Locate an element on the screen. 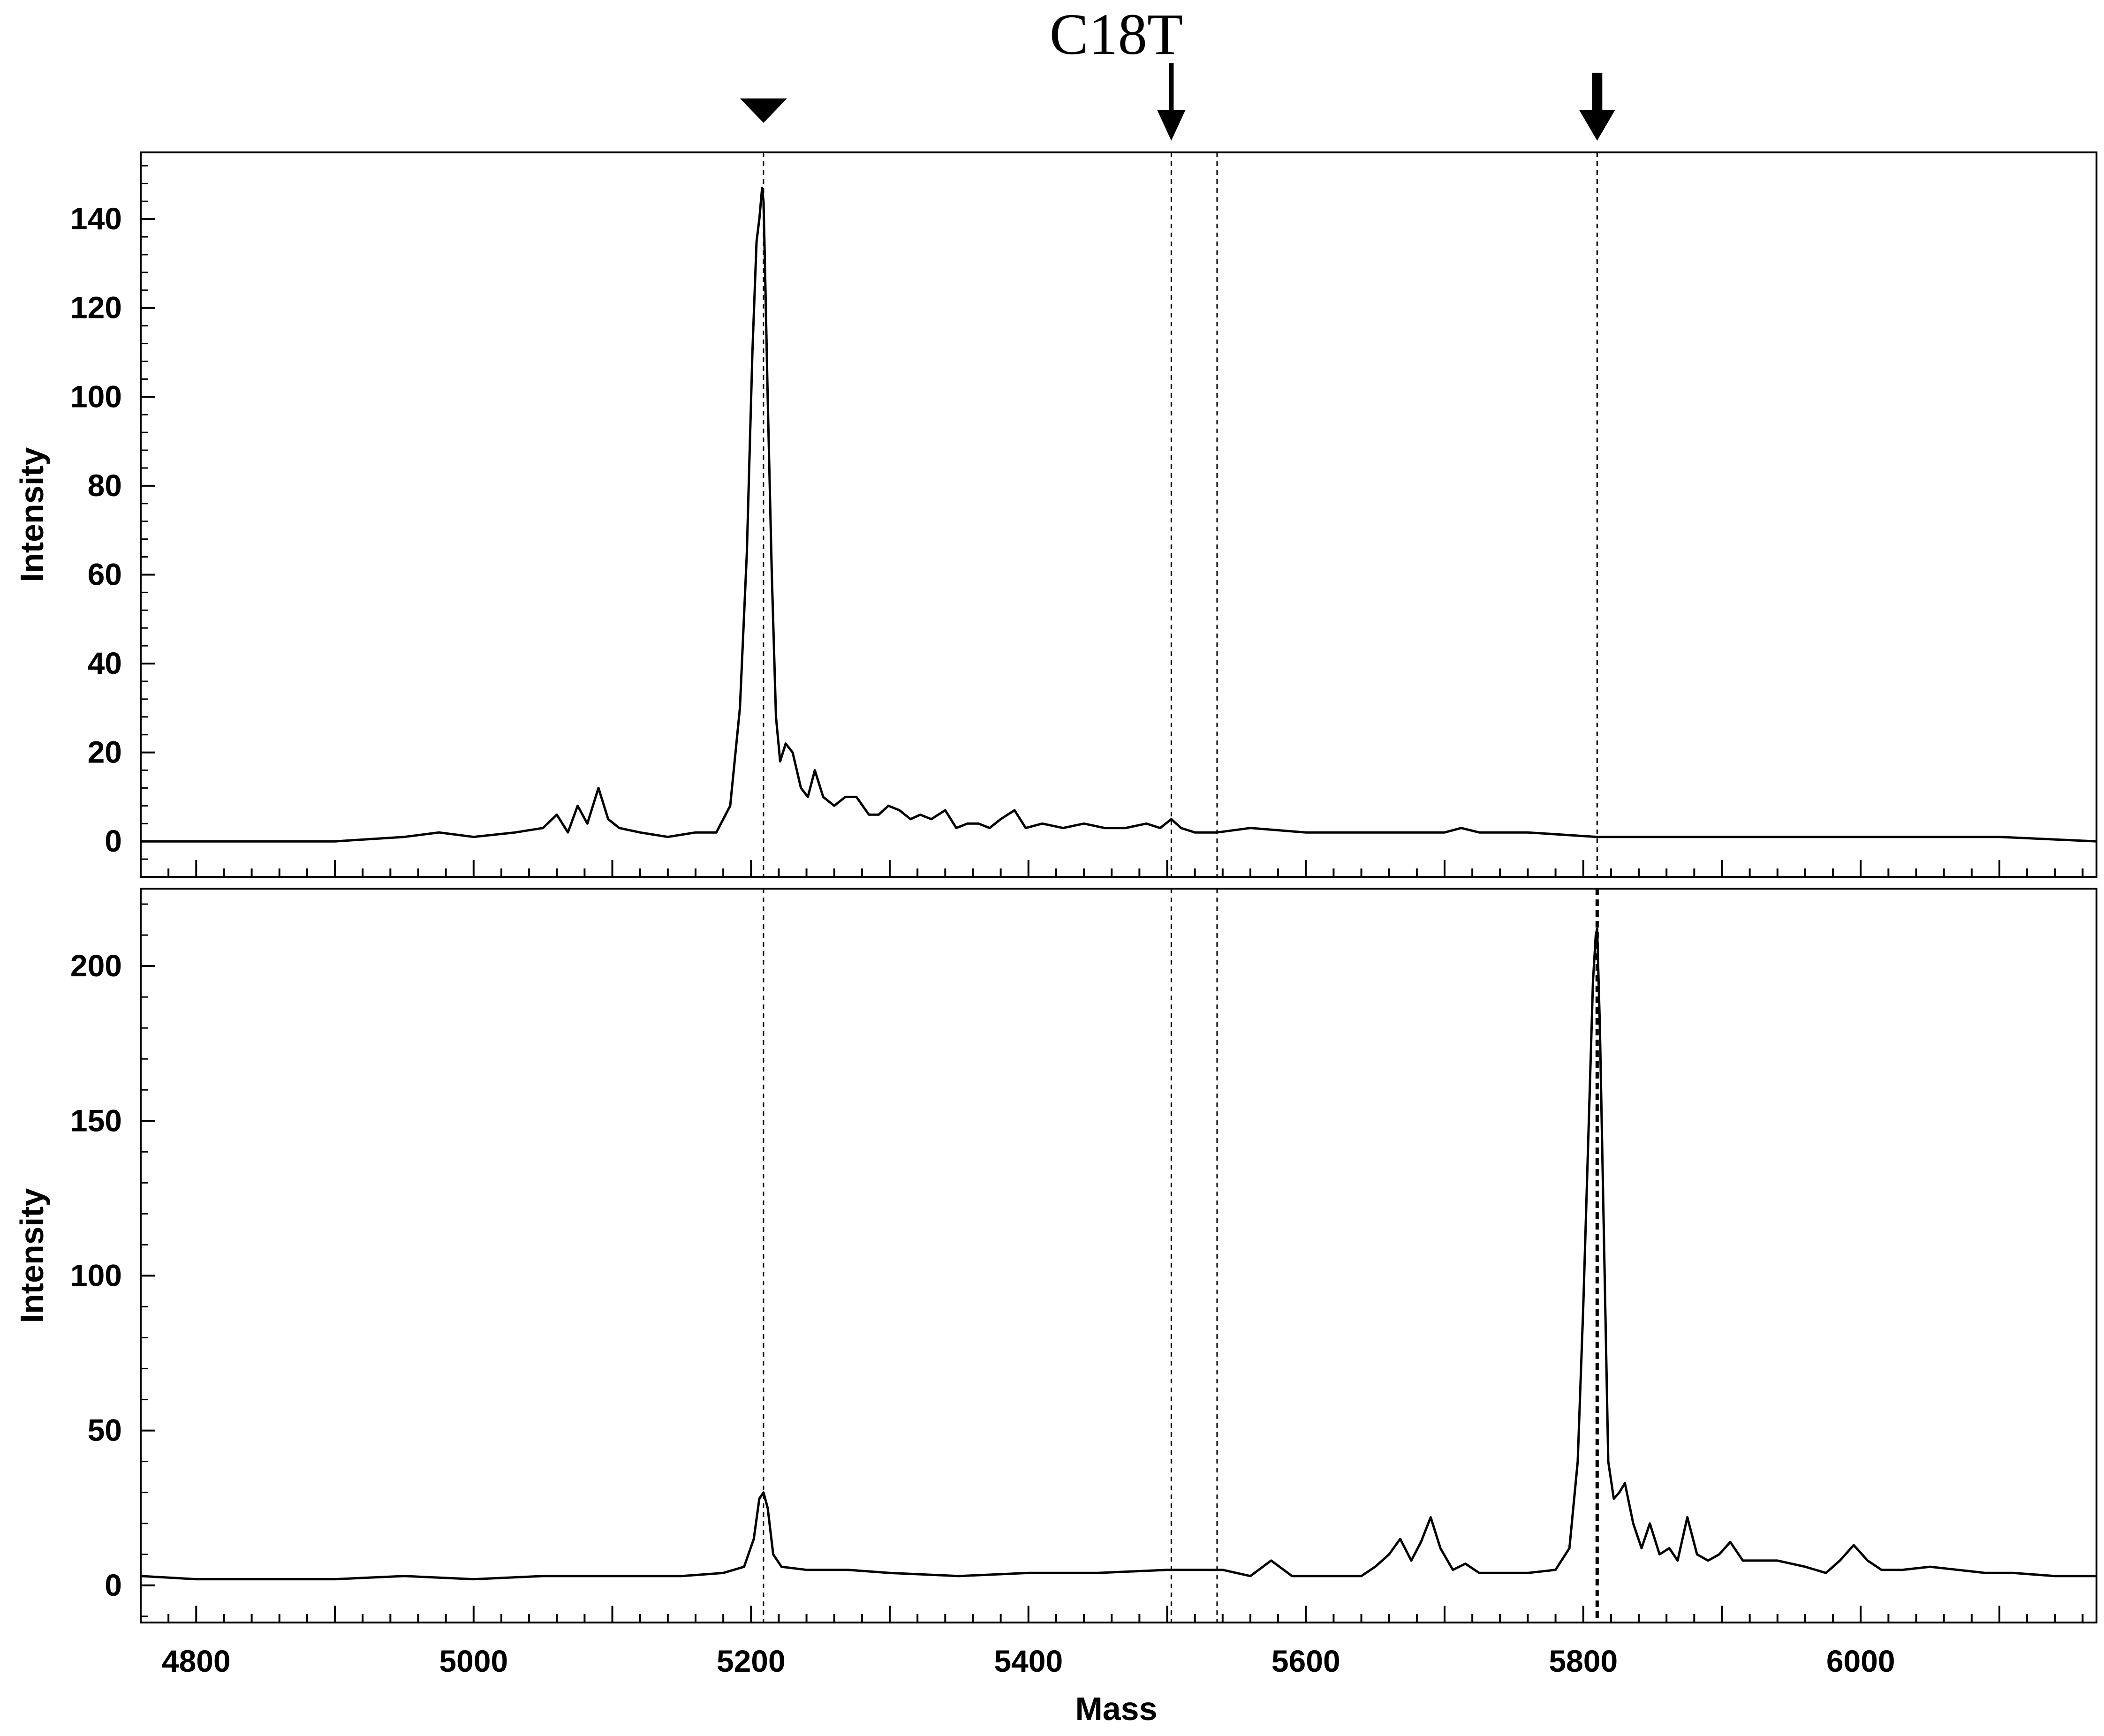  arrow-shaft is located at coordinates (1171, 90).